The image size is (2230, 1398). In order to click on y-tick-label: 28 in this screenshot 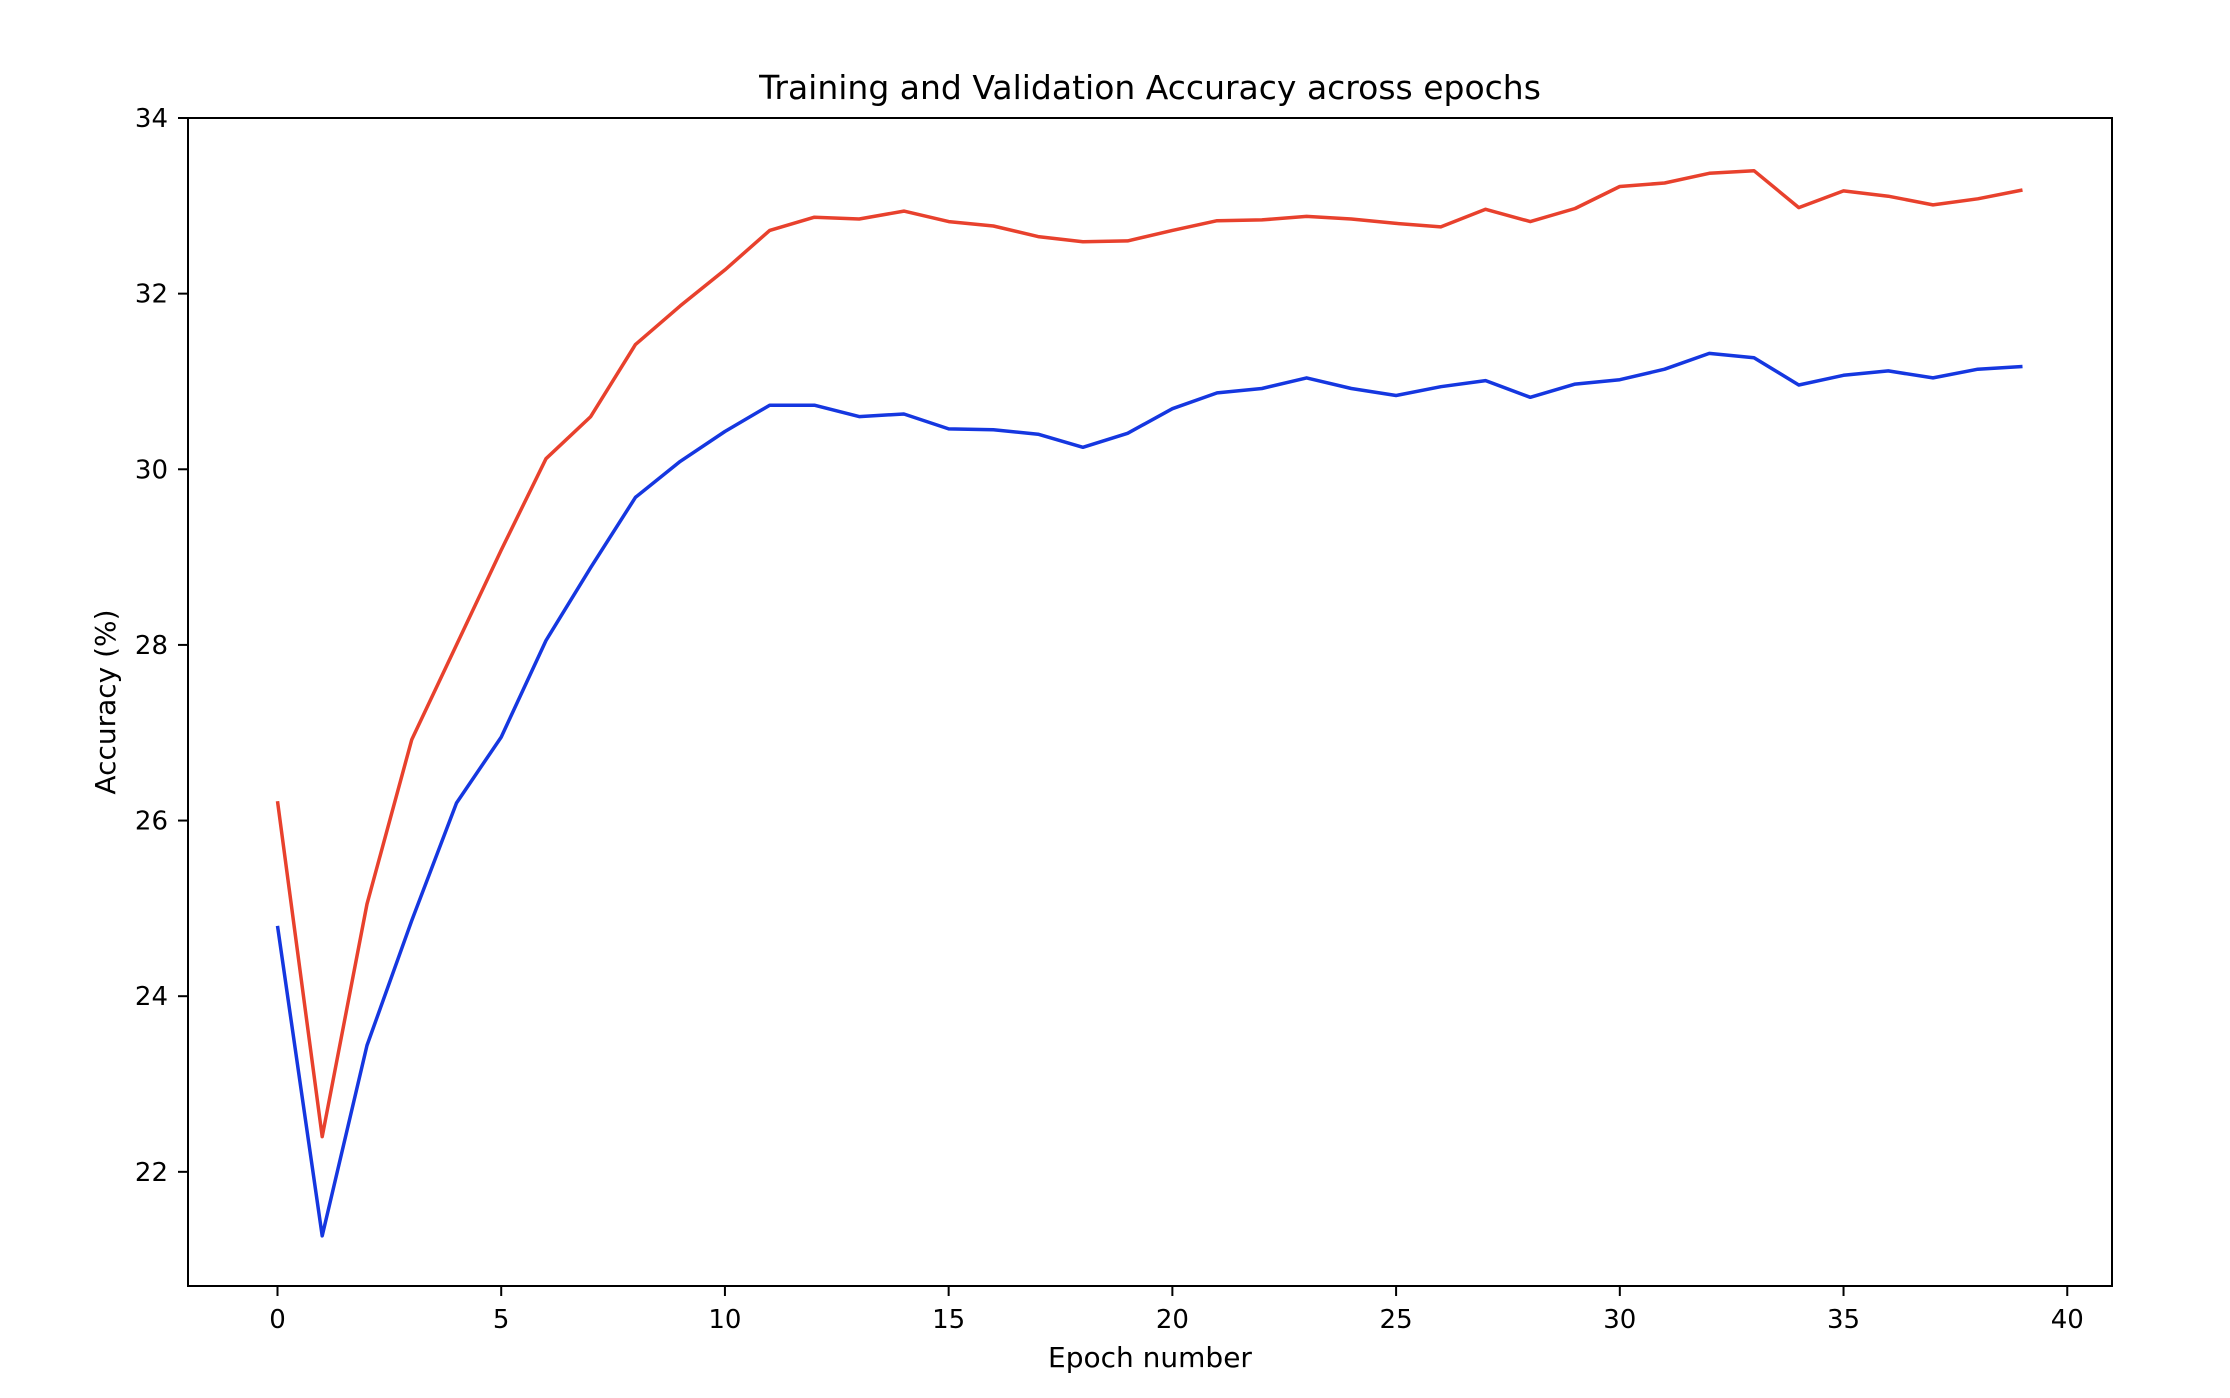, I will do `click(151, 646)`.